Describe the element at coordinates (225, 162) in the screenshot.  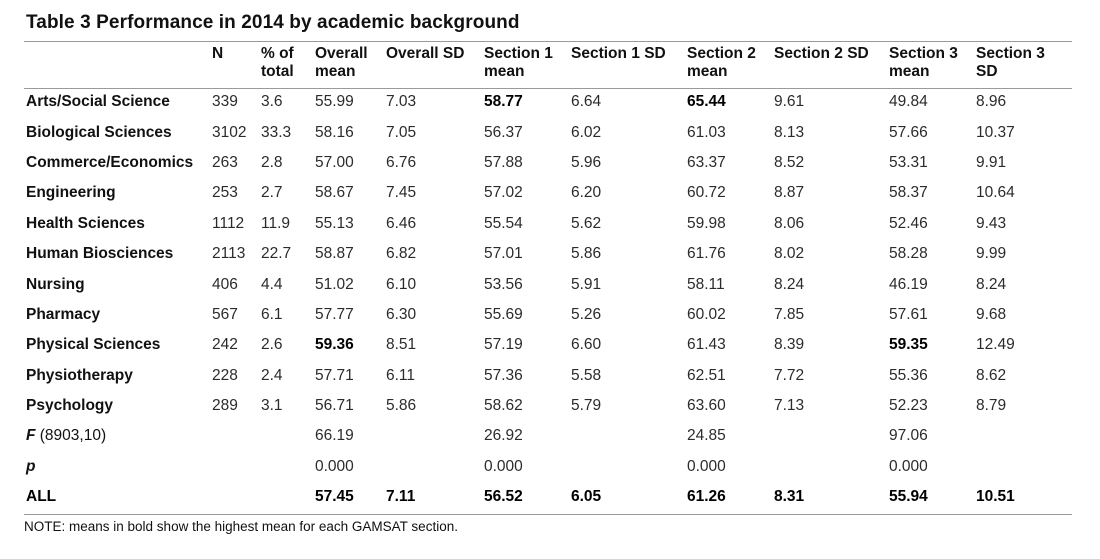
I see `table-cell: 263` at that location.